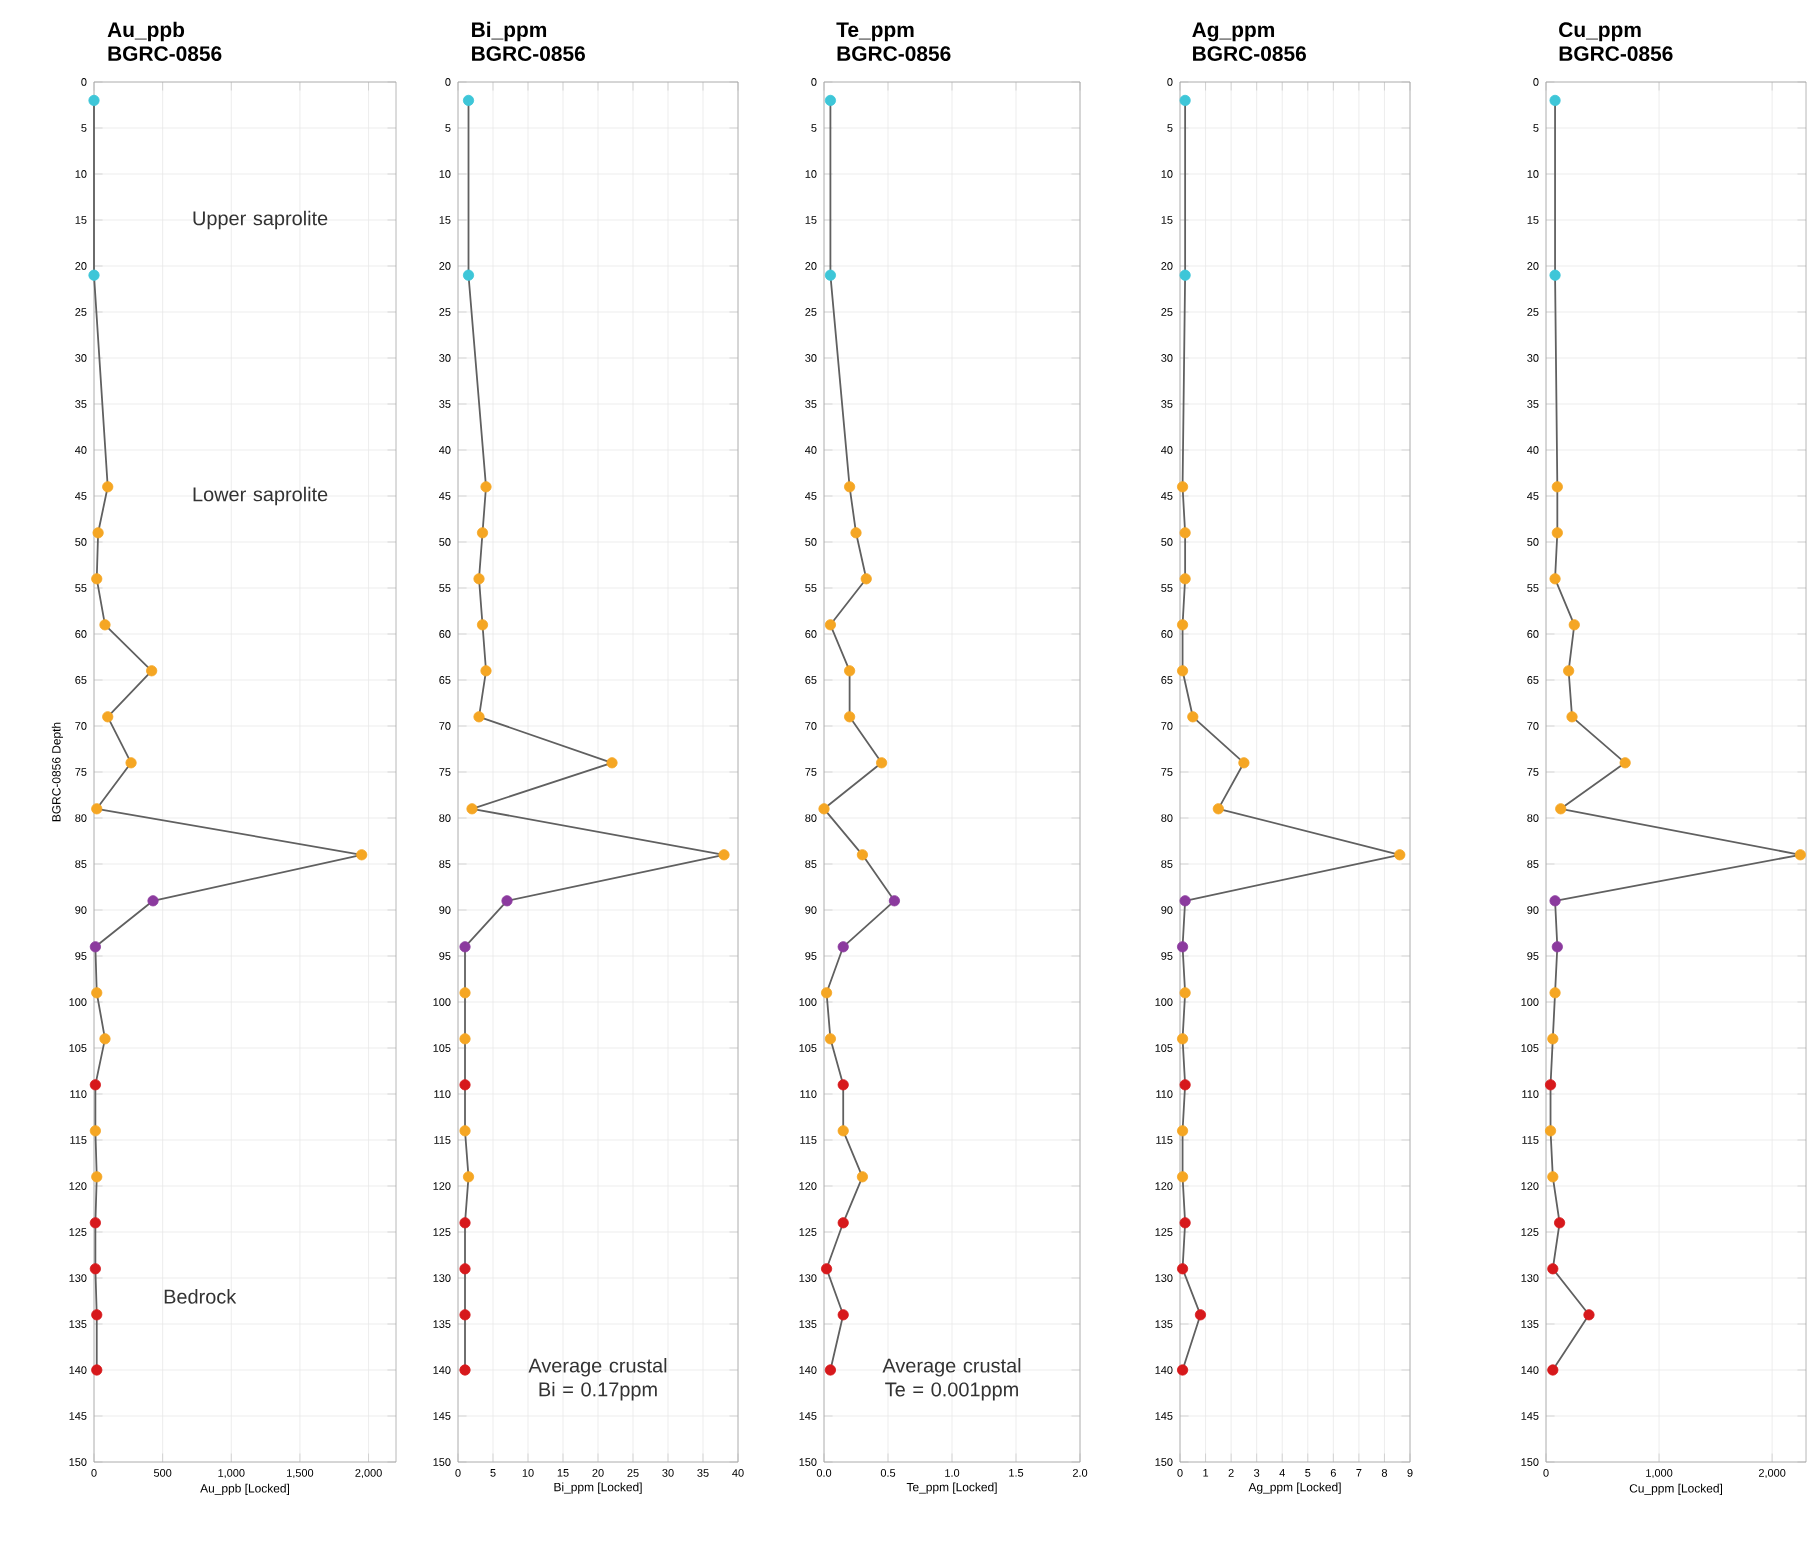 The width and height of the screenshot is (1820, 1542). Describe the element at coordinates (951, 1379) in the screenshot. I see `annotation: Average crustal Te = 0.001ppm` at that location.